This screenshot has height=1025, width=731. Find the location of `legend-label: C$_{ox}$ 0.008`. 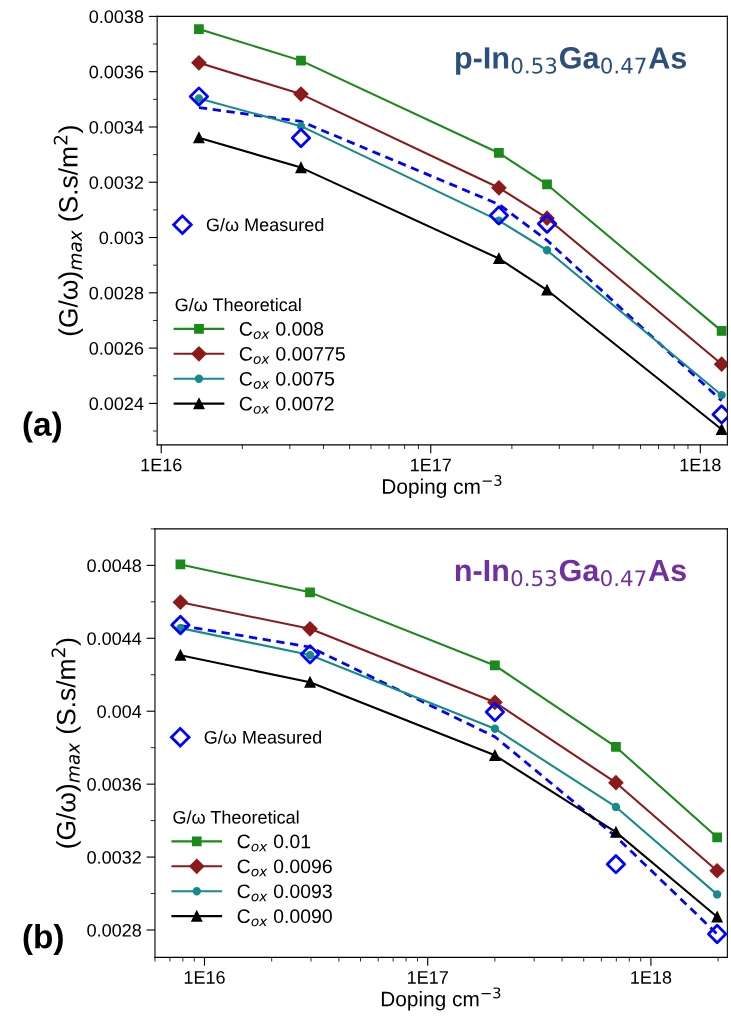

legend-label: C$_{ox}$ 0.008 is located at coordinates (281, 331).